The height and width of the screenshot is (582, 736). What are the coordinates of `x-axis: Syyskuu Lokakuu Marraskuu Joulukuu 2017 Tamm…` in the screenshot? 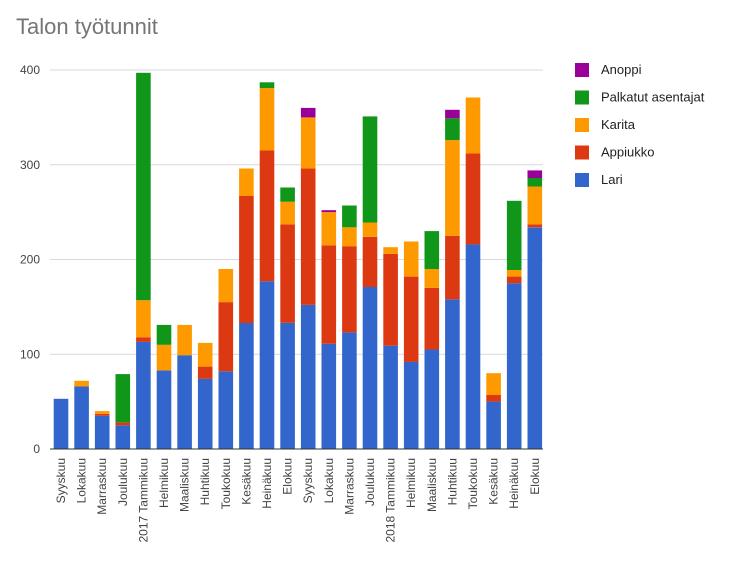 It's located at (298, 500).